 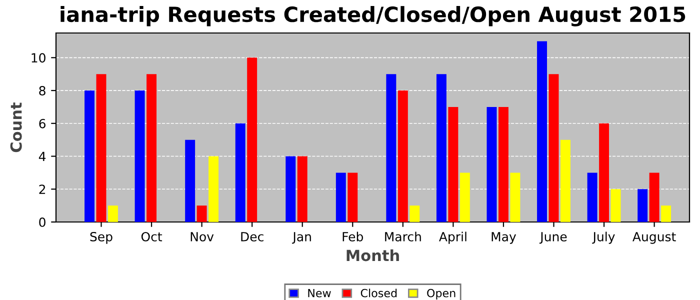 What do you see at coordinates (39, 58) in the screenshot?
I see `y-tick-label: 10` at bounding box center [39, 58].